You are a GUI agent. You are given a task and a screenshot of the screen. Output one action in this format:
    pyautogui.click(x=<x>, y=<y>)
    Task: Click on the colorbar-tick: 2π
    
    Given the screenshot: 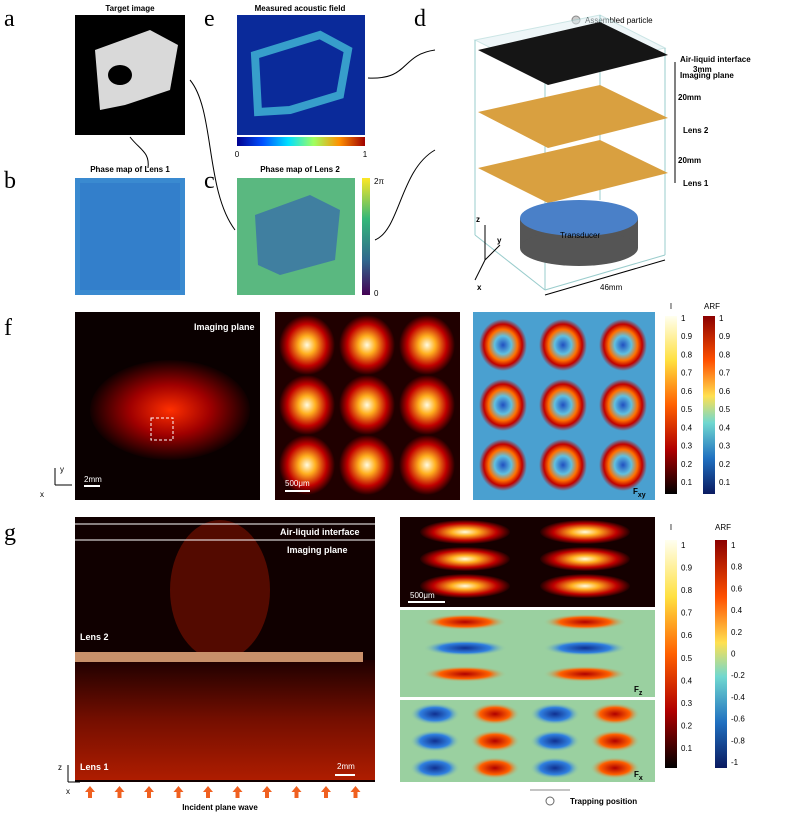 What is the action you would take?
    pyautogui.click(x=379, y=181)
    